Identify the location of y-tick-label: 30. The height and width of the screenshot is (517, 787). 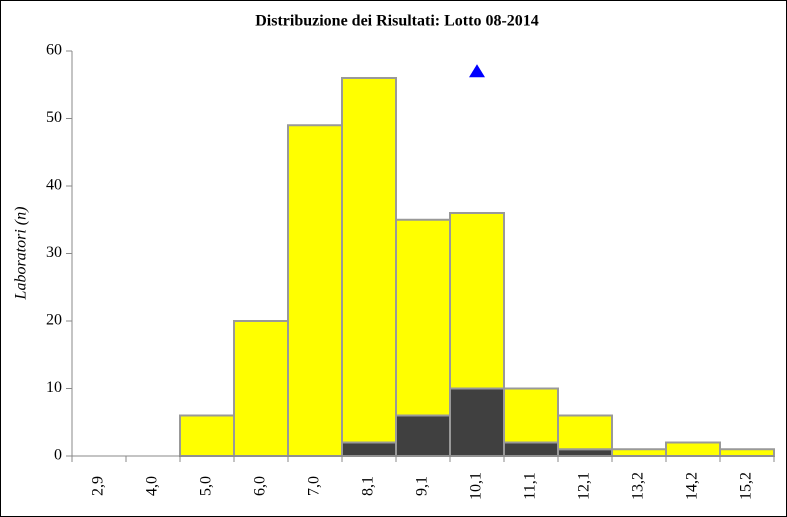
(54, 252).